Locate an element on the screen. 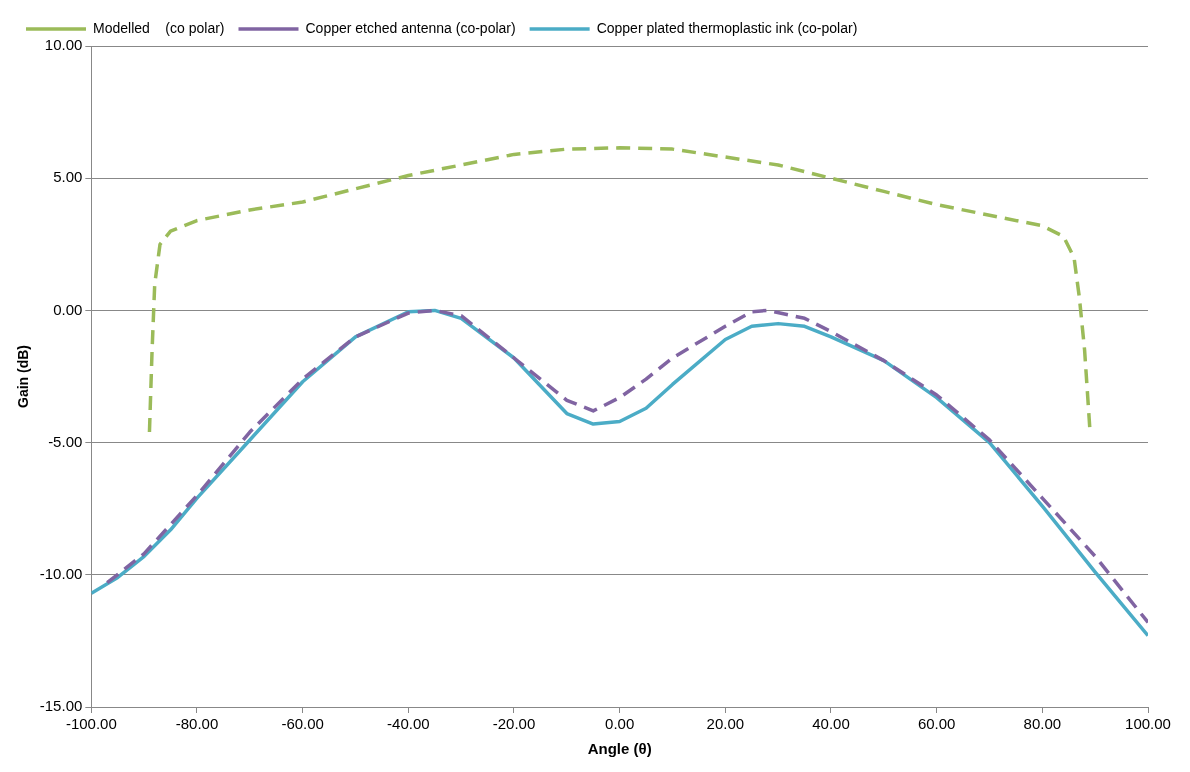 This screenshot has height=772, width=1190. x-tick-label: -40.00 is located at coordinates (408, 724).